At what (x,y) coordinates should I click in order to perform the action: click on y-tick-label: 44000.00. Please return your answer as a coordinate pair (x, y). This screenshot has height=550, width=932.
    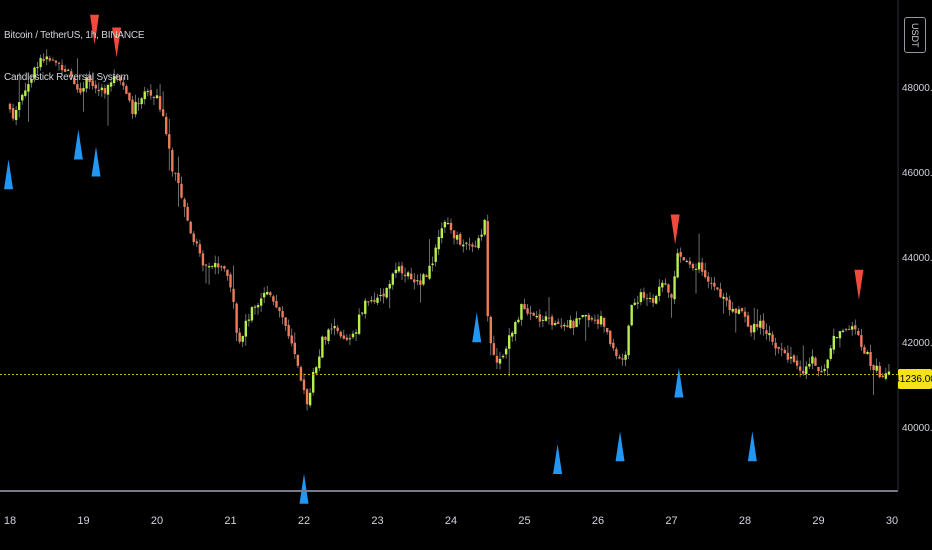
    Looking at the image, I should click on (917, 258).